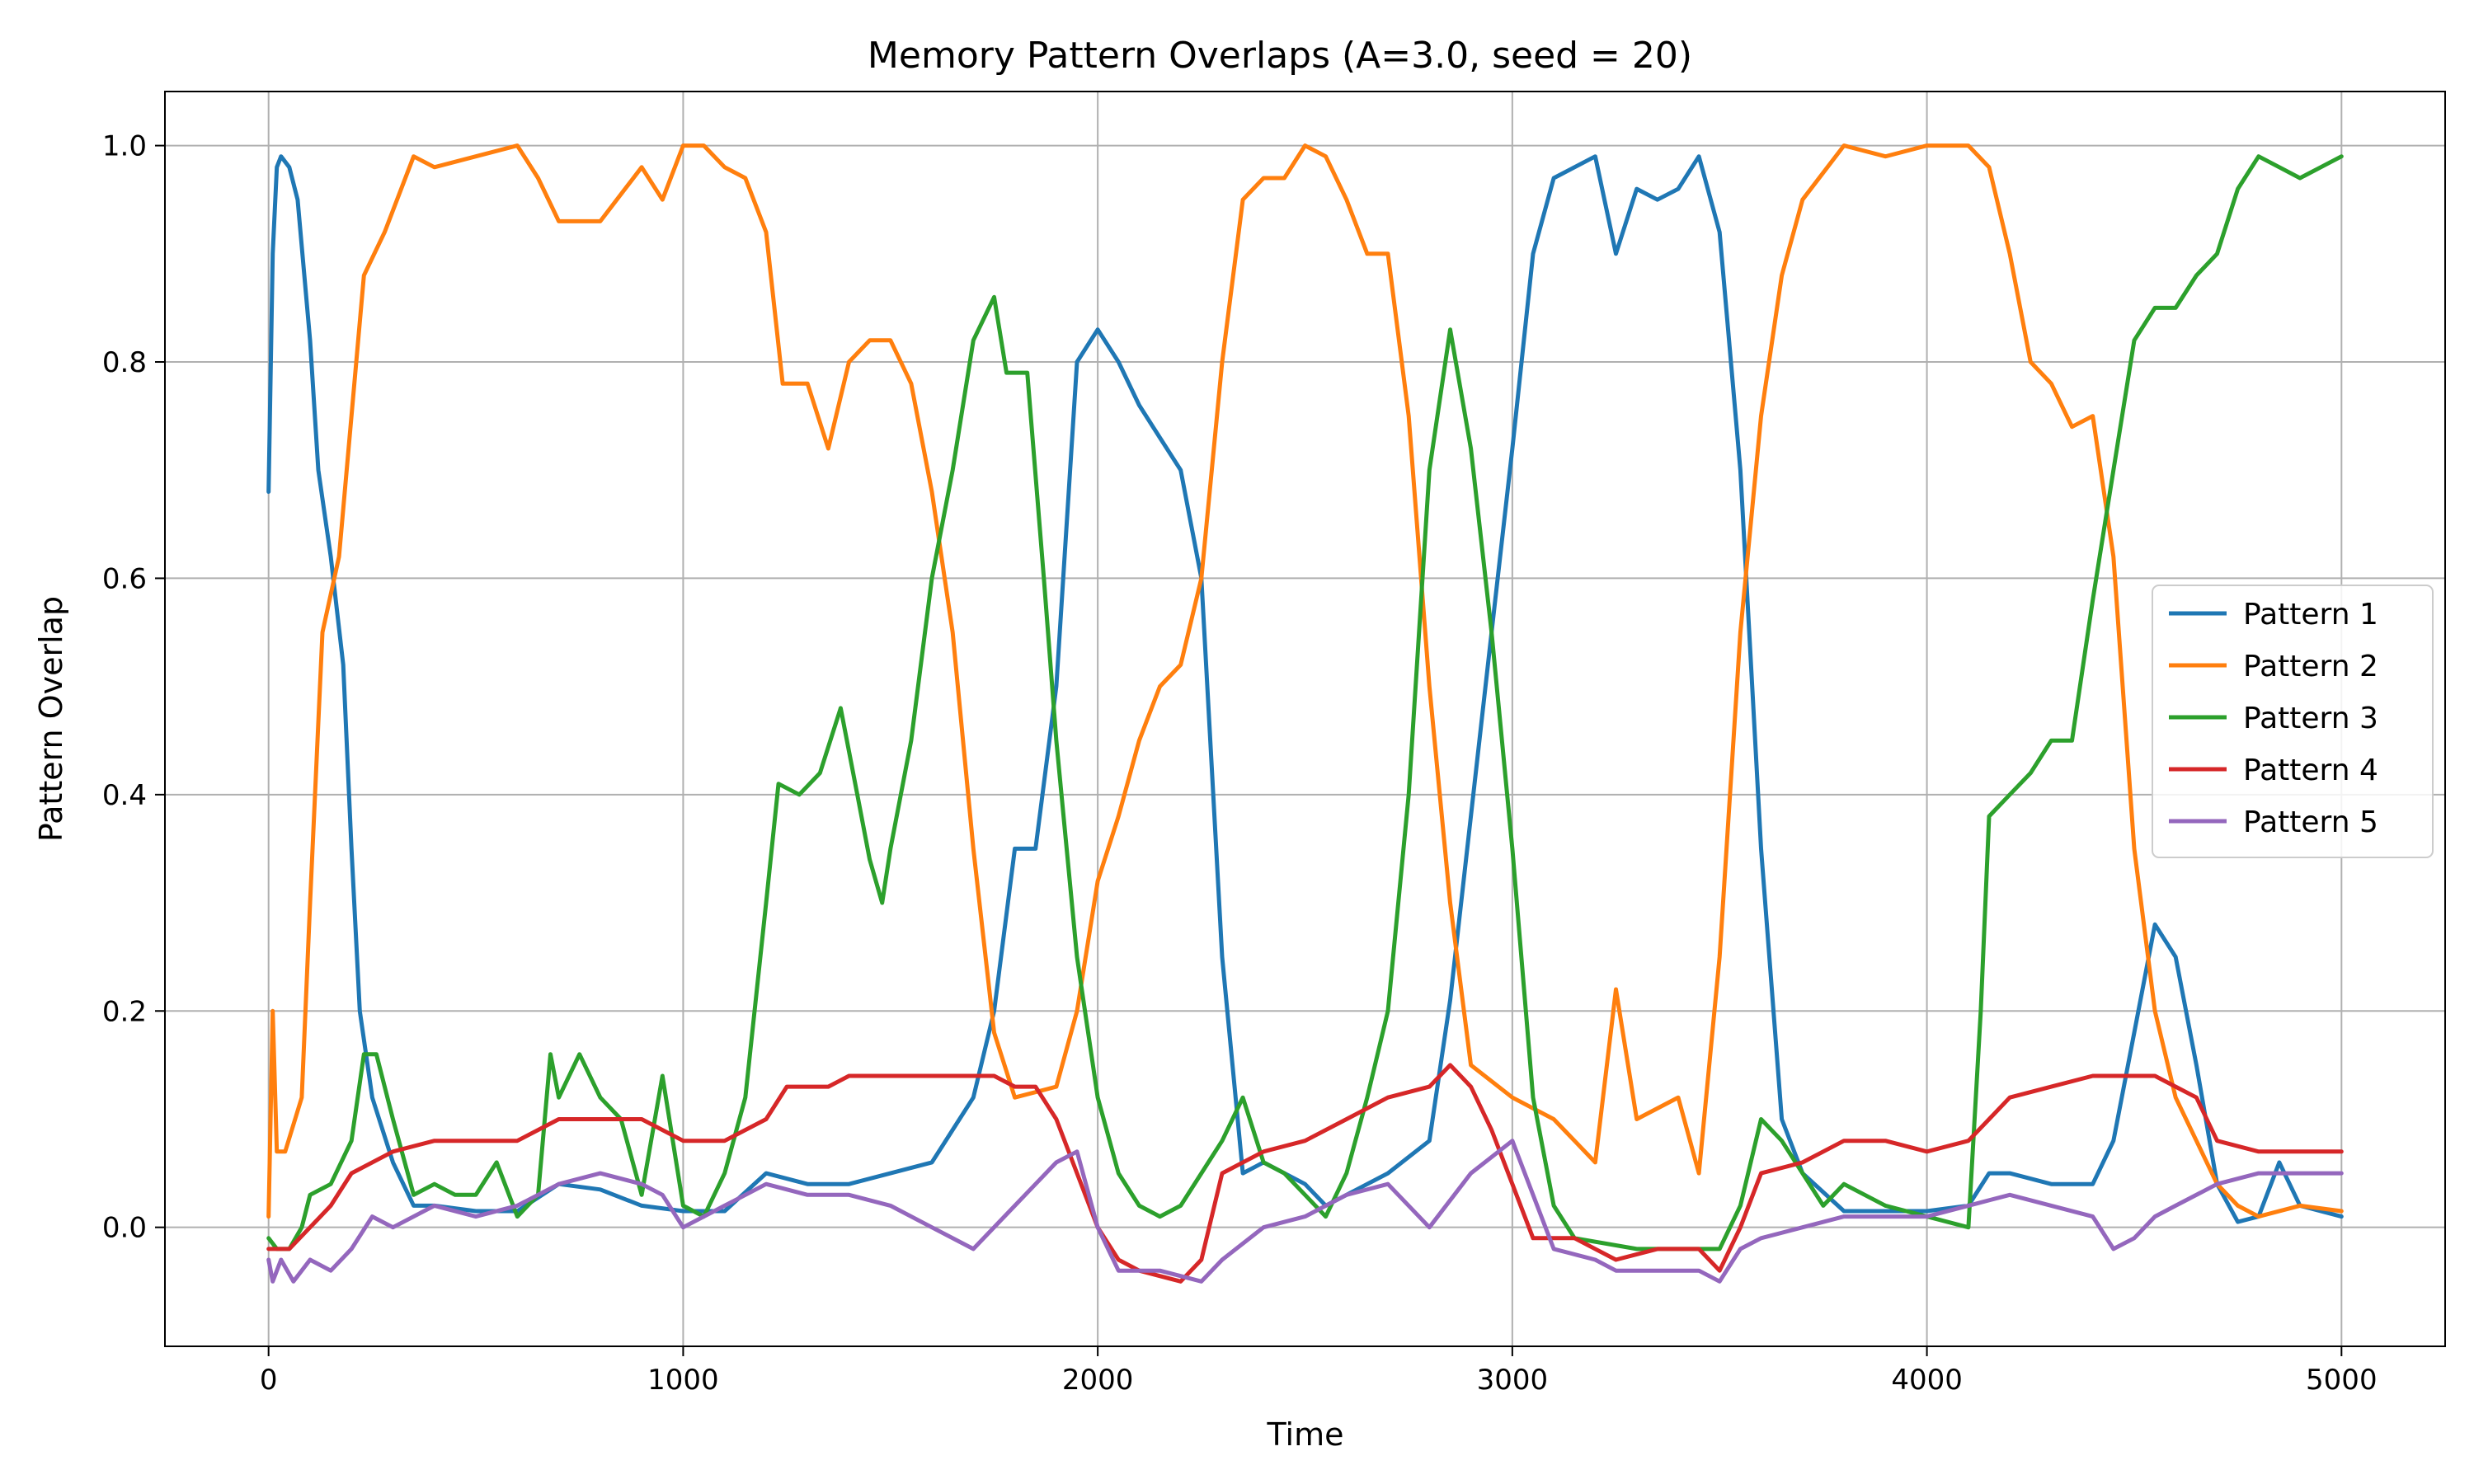 The width and height of the screenshot is (2474, 1484). What do you see at coordinates (2310, 666) in the screenshot?
I see `legend-label: Pattern 2` at bounding box center [2310, 666].